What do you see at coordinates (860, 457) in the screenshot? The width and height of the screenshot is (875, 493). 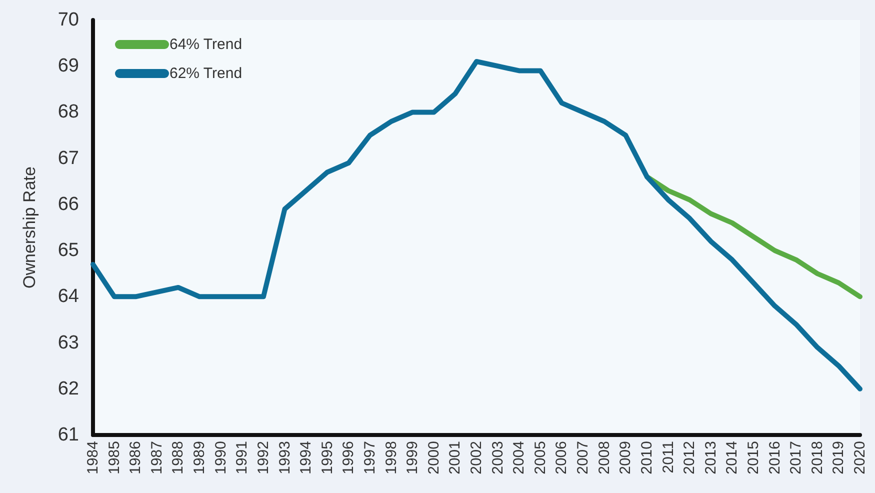 I see `x-tick-label: 2020` at bounding box center [860, 457].